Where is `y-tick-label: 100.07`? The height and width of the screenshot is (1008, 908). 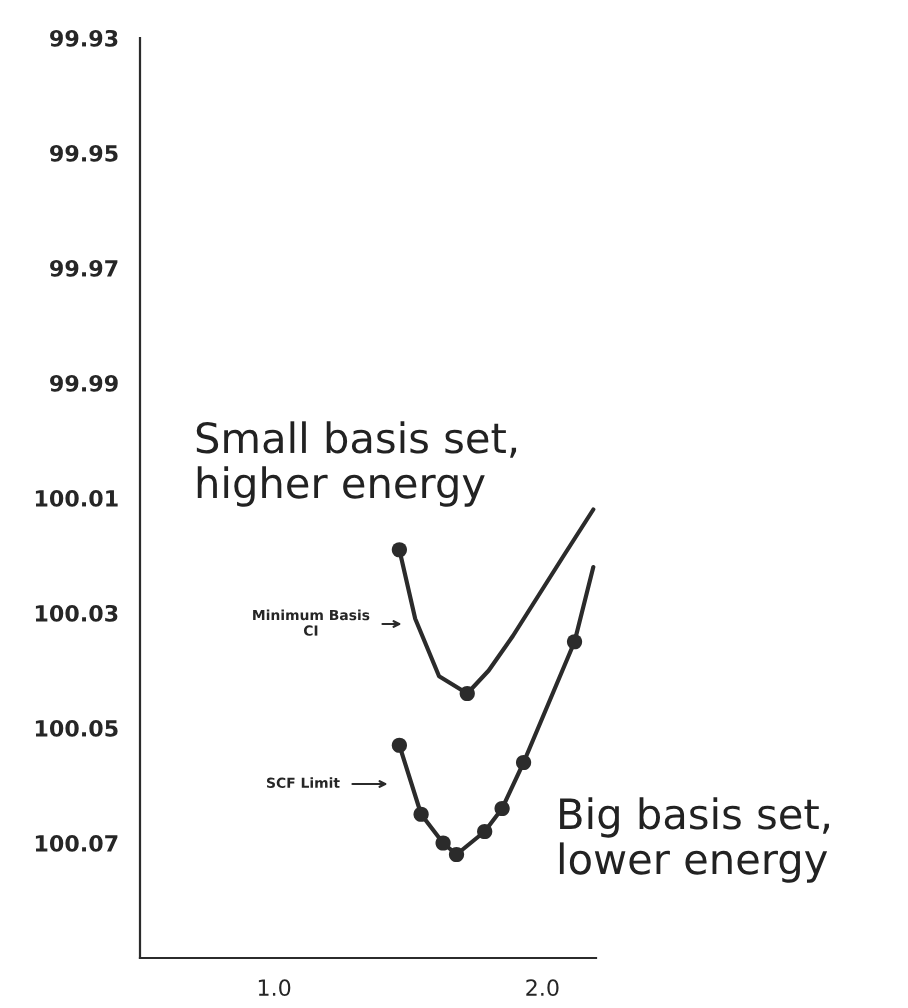 y-tick-label: 100.07 is located at coordinates (76, 843).